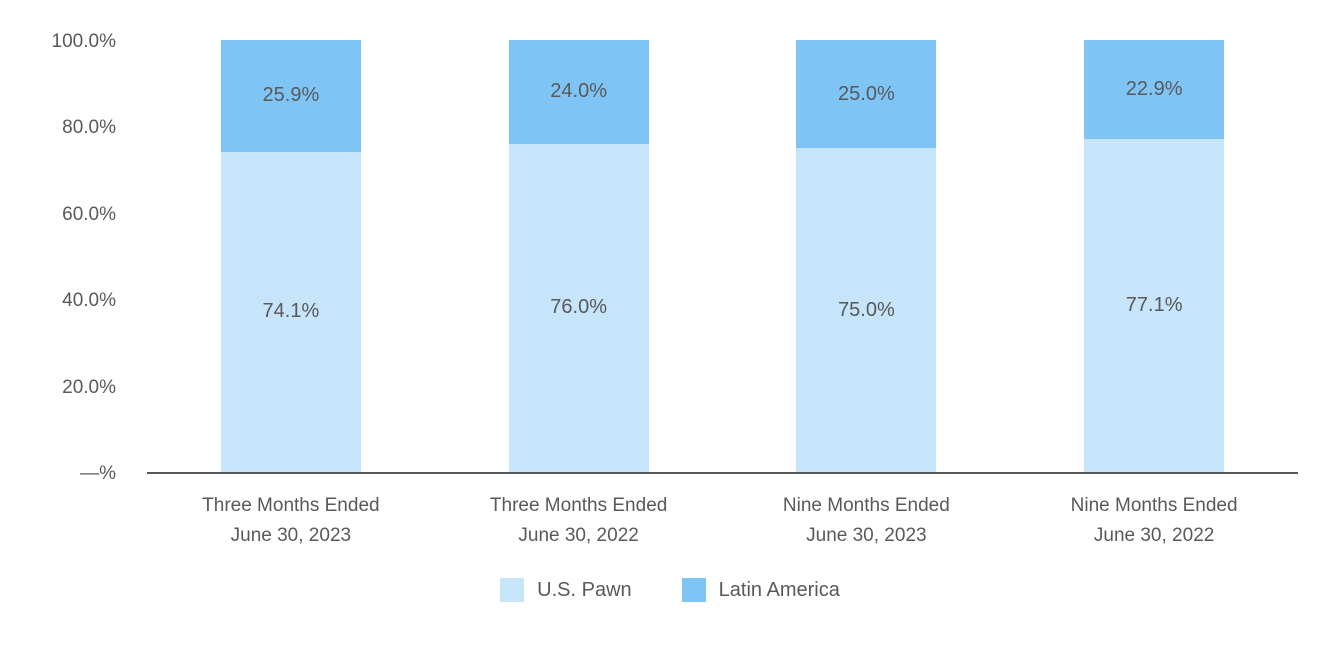 This screenshot has height=650, width=1340. What do you see at coordinates (58, 325) in the screenshot?
I see `y-axis: 100.0% 80.0% 60.0% 40.0% 20.0% —%` at bounding box center [58, 325].